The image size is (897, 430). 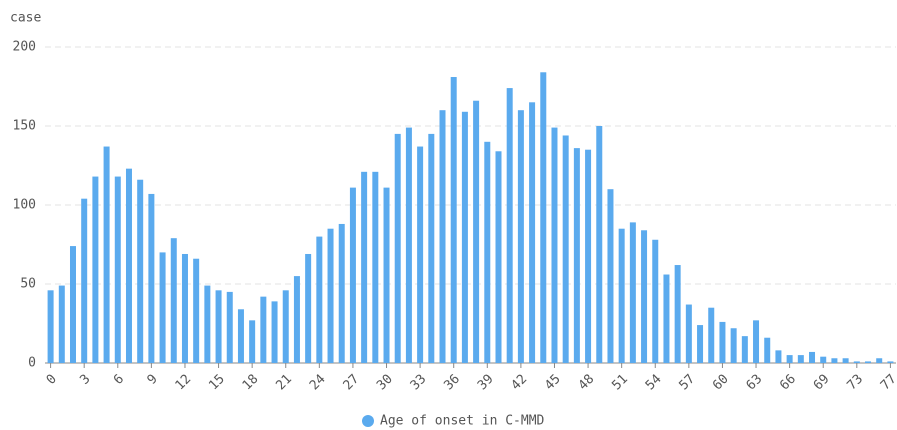 What do you see at coordinates (25, 18) in the screenshot?
I see `y-axis-title: case` at bounding box center [25, 18].